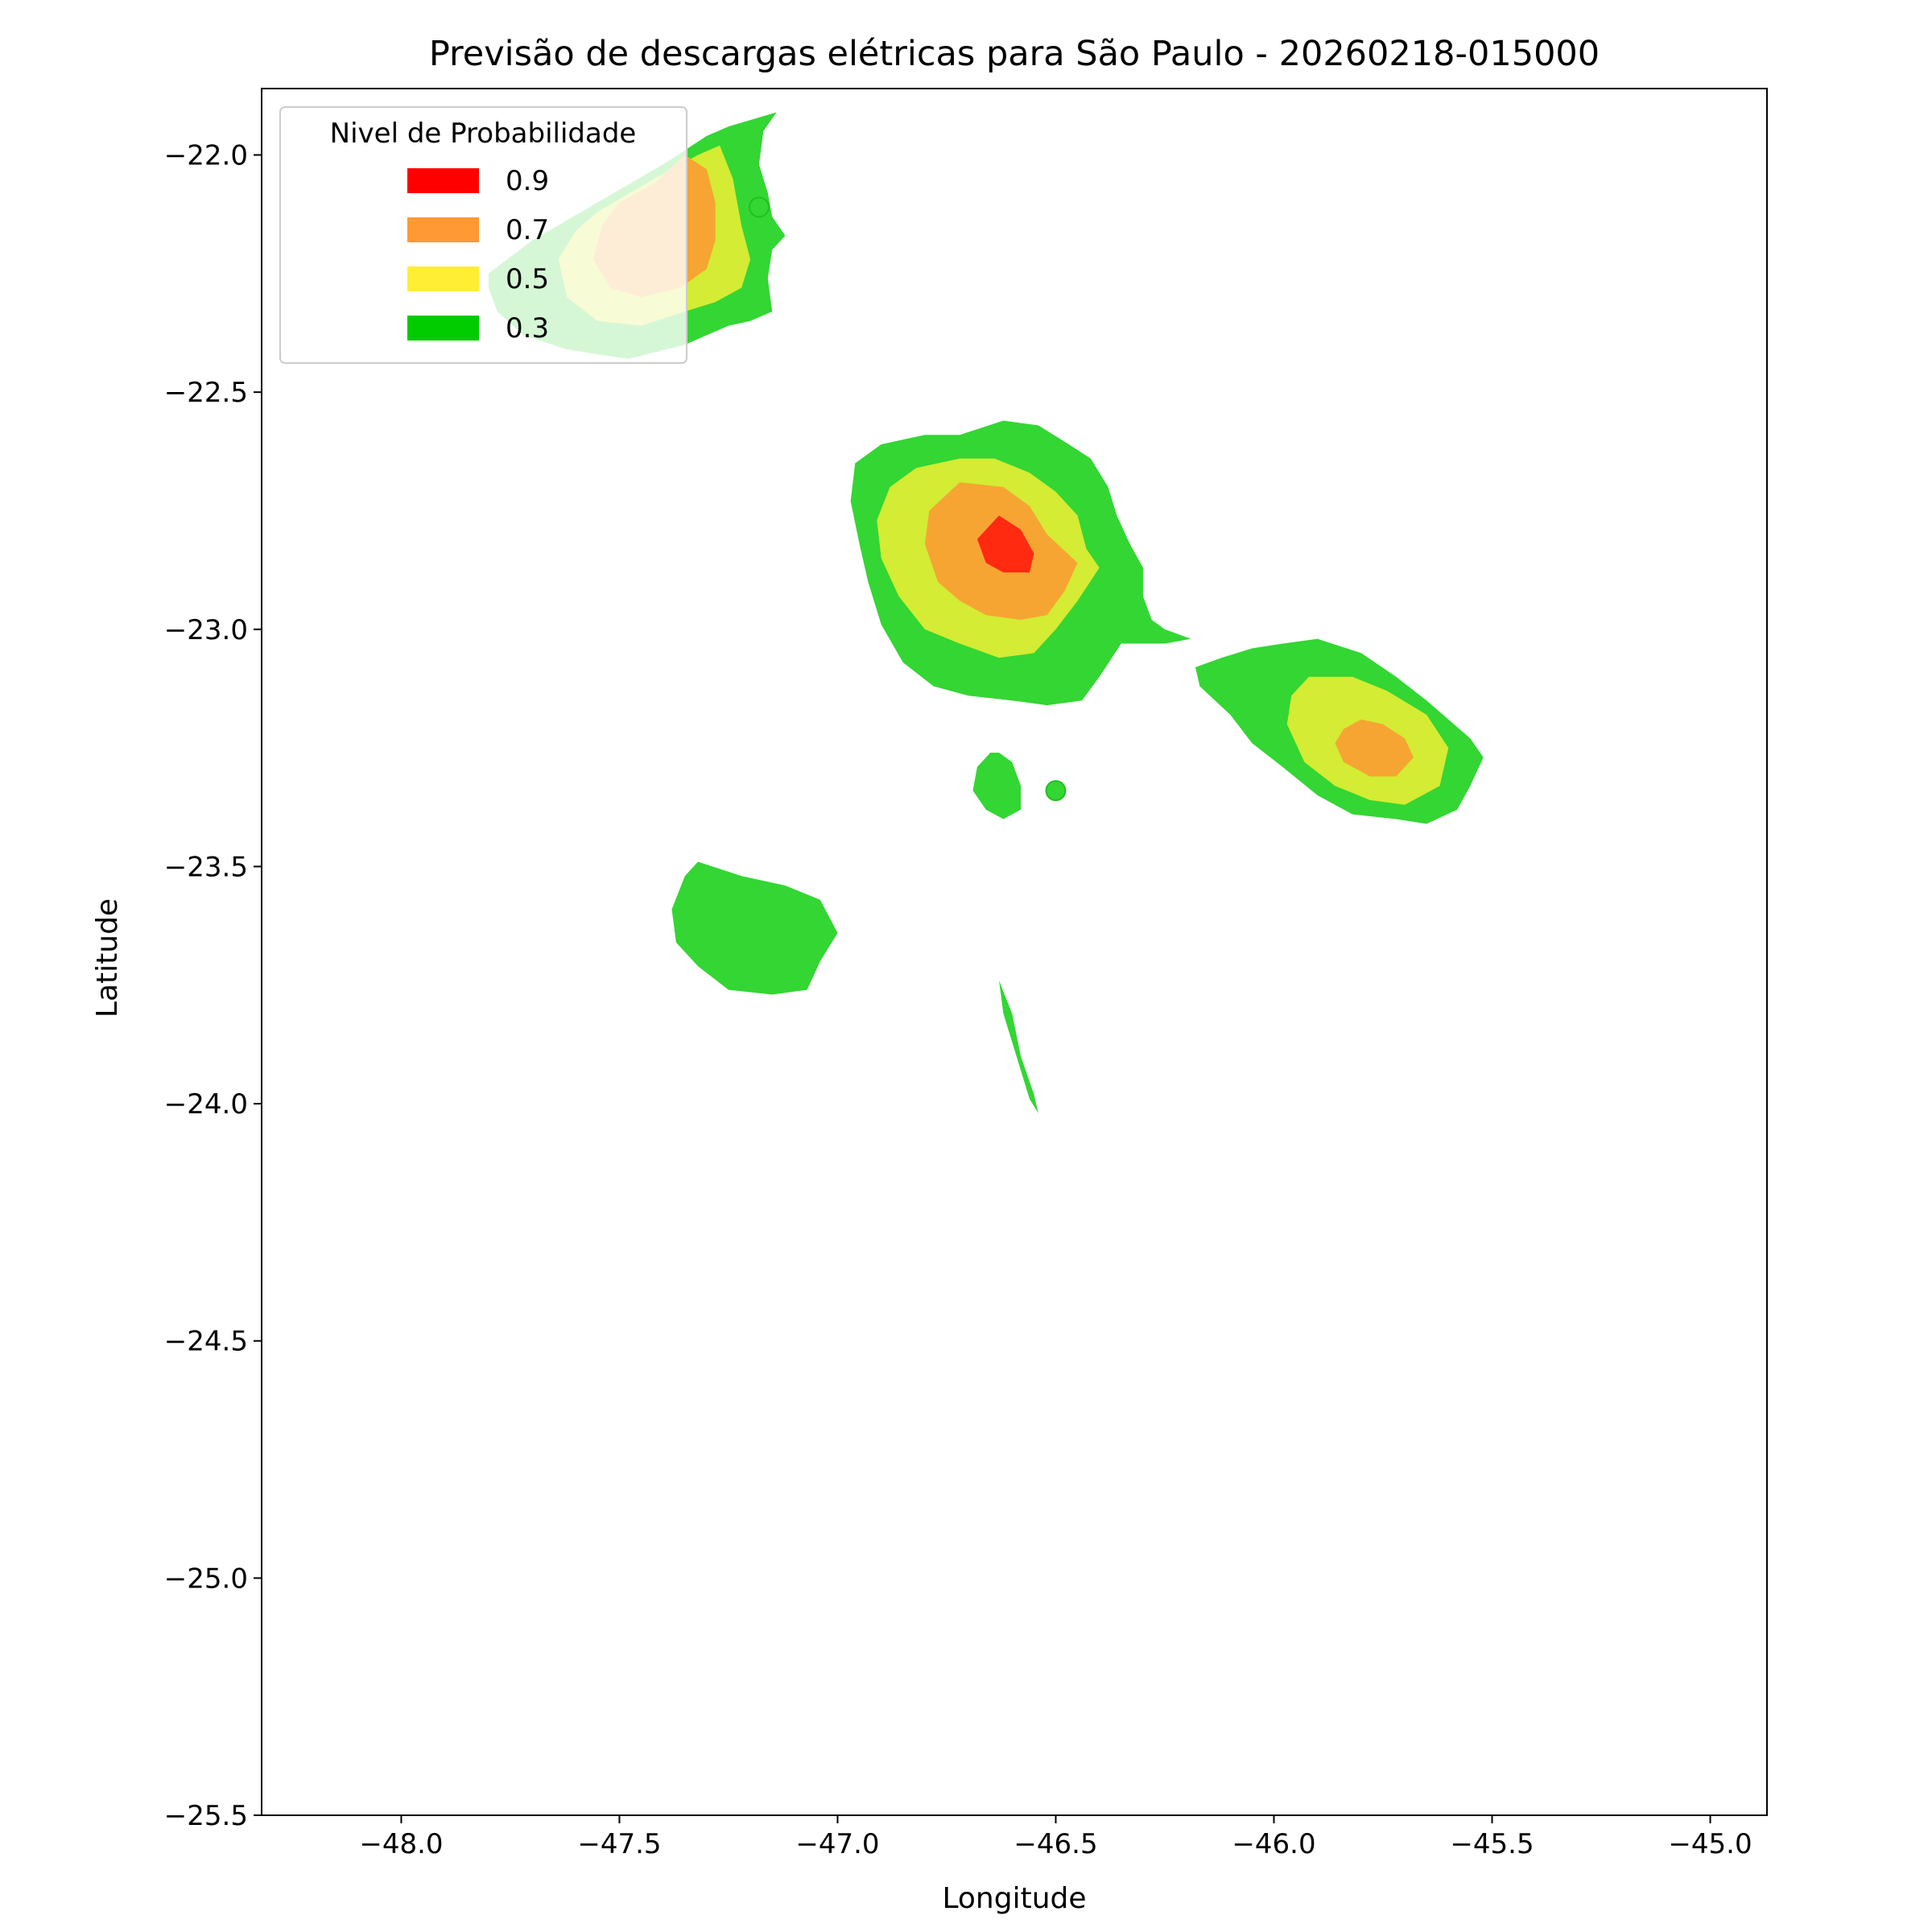 The height and width of the screenshot is (1932, 1932). Describe the element at coordinates (1710, 1844) in the screenshot. I see `x-tick-label-6: −45.0` at that location.